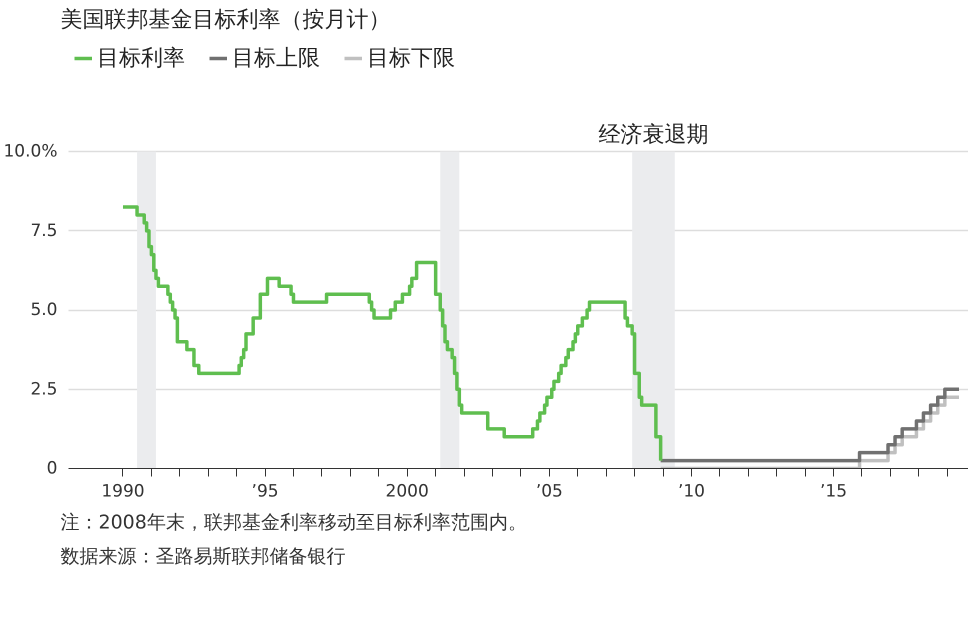  What do you see at coordinates (123, 492) in the screenshot?
I see `x-tick-label: 1990` at bounding box center [123, 492].